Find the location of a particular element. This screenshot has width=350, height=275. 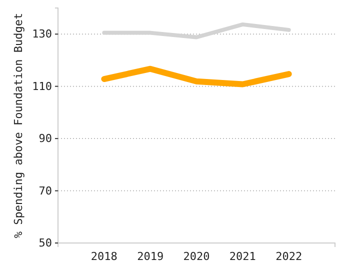

y-tick-label: 70 is located at coordinates (45, 191).